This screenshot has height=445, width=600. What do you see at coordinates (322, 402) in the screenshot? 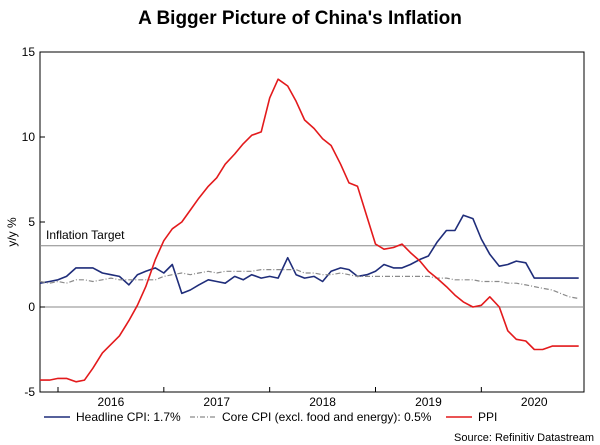
I see `x-tick-label: 2018` at bounding box center [322, 402].